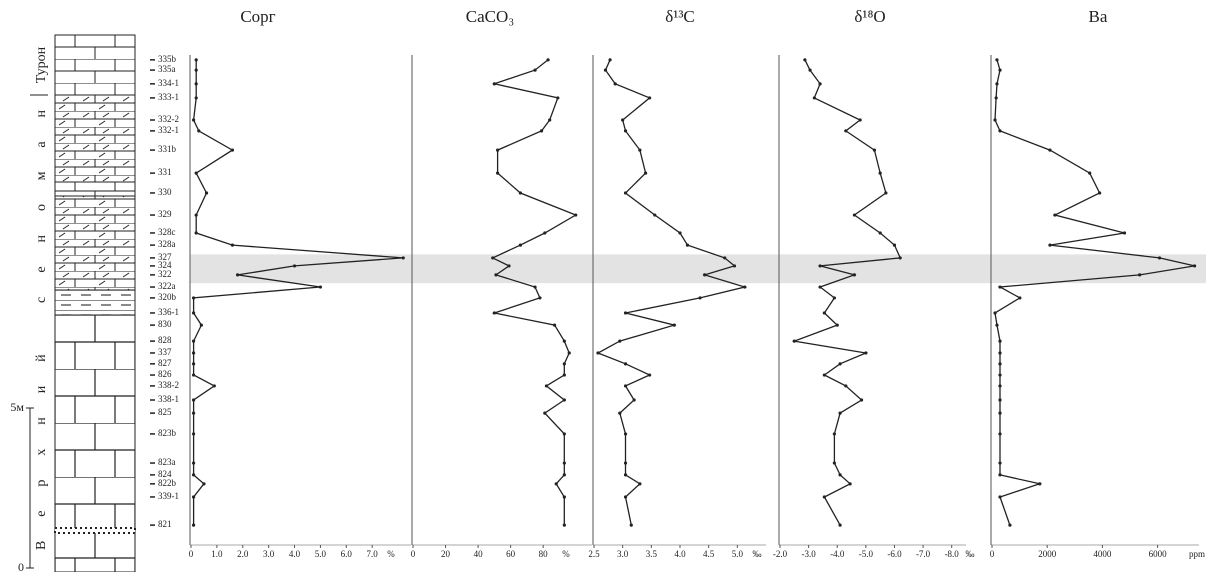 The width and height of the screenshot is (1206, 577). Describe the element at coordinates (1158, 554) in the screenshot. I see `x-tick-label: 6000` at that location.